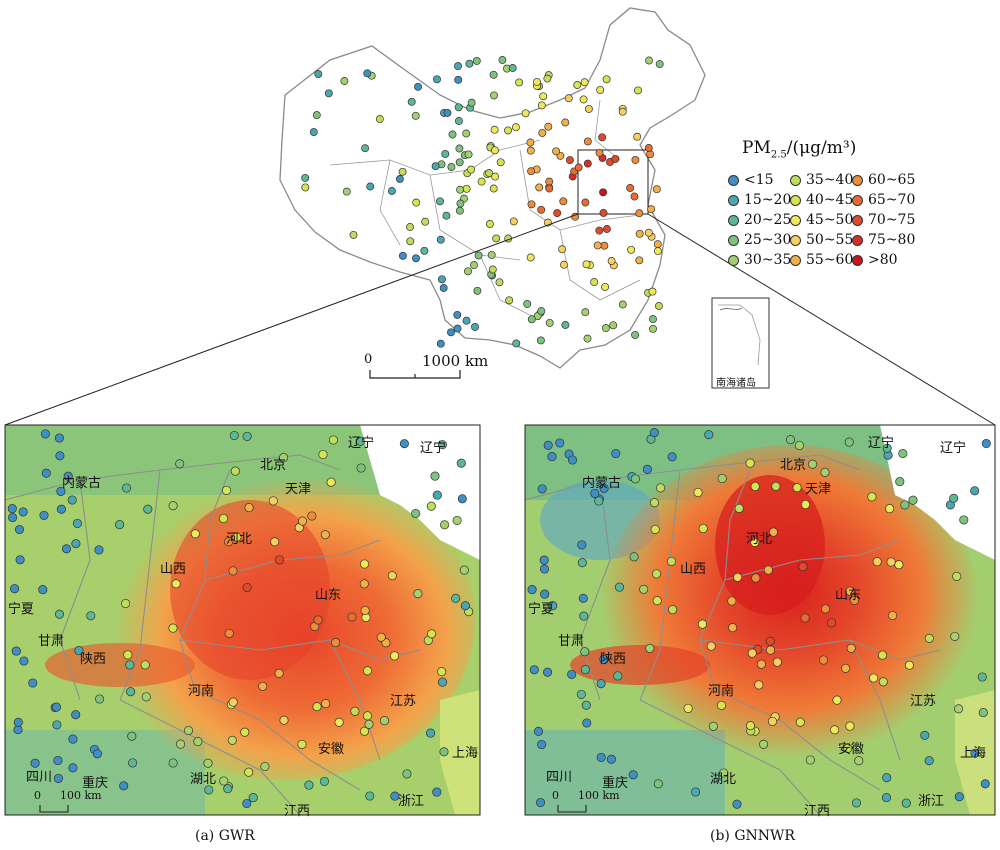 The image size is (1000, 850). What do you see at coordinates (555, 795) in the screenshot?
I see `panel-b-scale-zero: 0` at bounding box center [555, 795].